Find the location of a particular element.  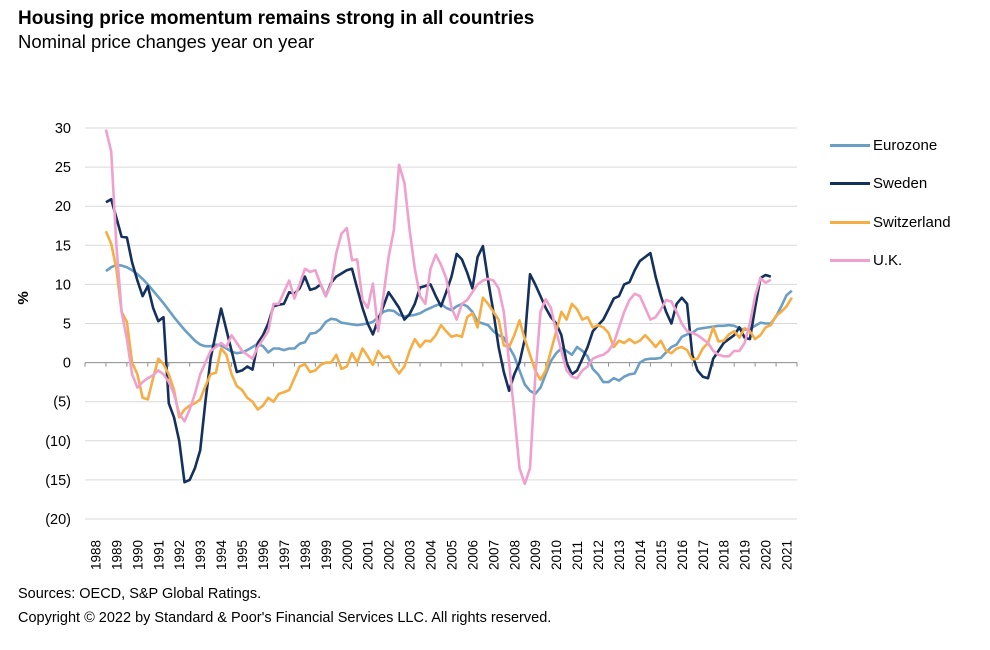

x-tick-label: 2005 is located at coordinates (451, 555).